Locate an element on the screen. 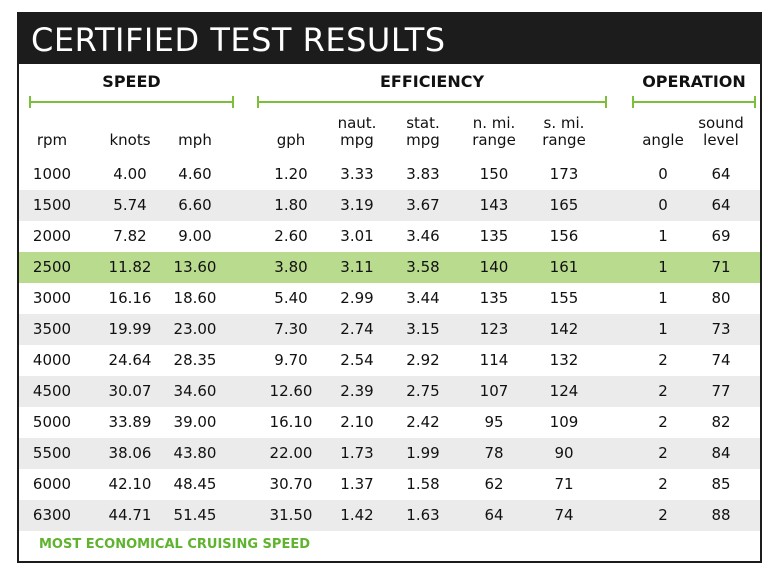 The image size is (778, 580). cell-n-mi-range: 95 is located at coordinates (494, 422).